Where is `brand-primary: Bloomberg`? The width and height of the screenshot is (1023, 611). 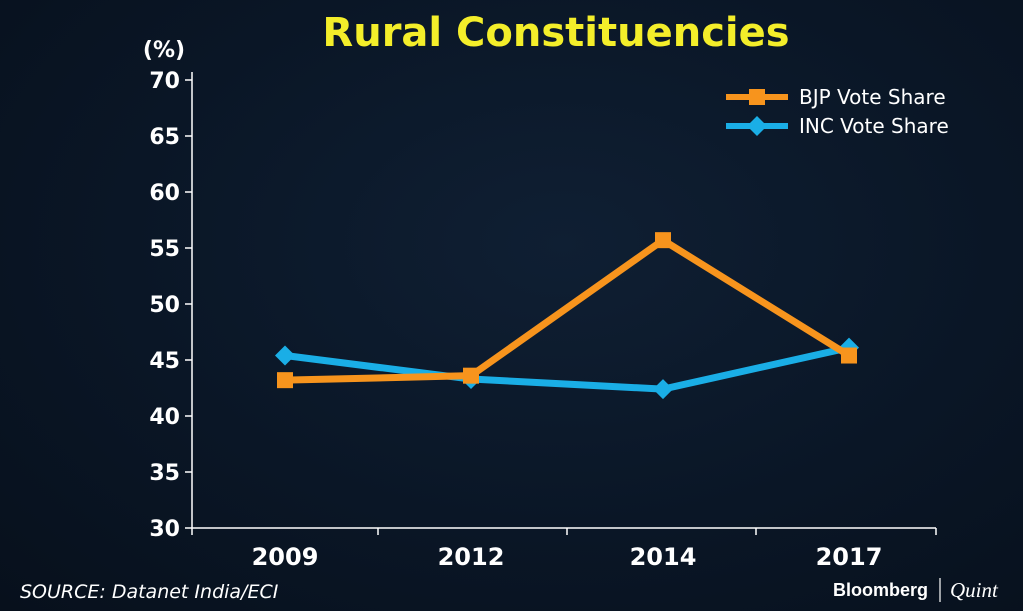 brand-primary: Bloomberg is located at coordinates (880, 590).